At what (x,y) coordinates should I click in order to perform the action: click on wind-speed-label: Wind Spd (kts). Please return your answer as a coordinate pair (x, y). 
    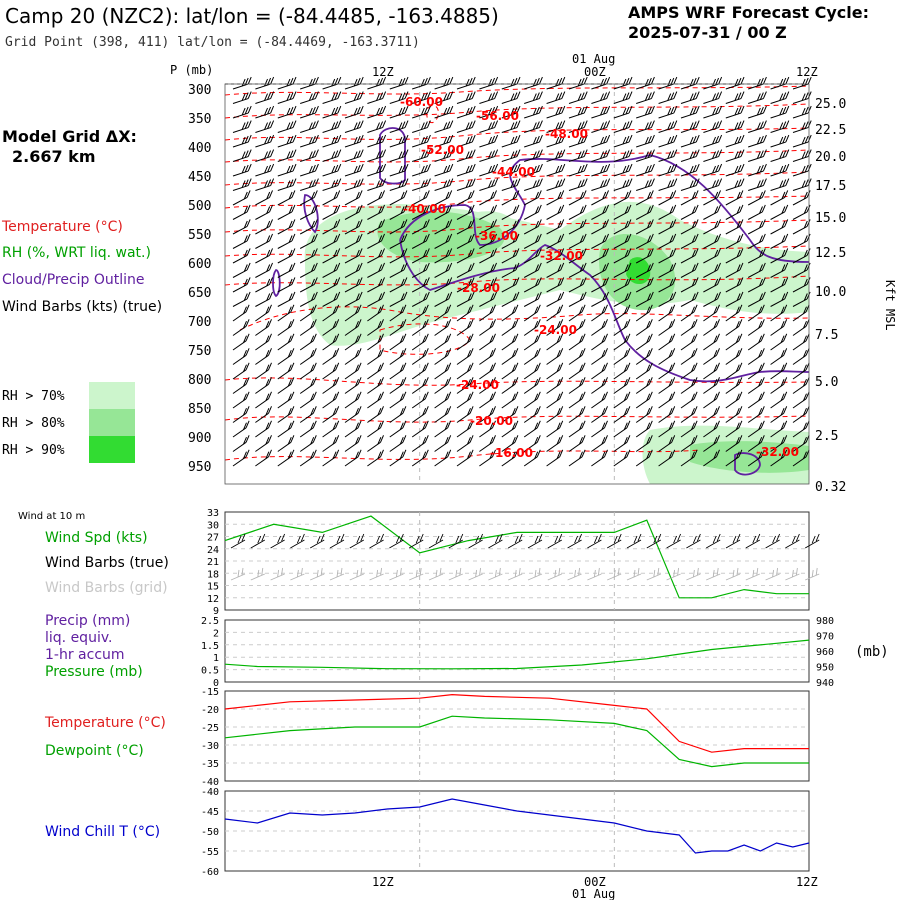
    Looking at the image, I should click on (96, 538).